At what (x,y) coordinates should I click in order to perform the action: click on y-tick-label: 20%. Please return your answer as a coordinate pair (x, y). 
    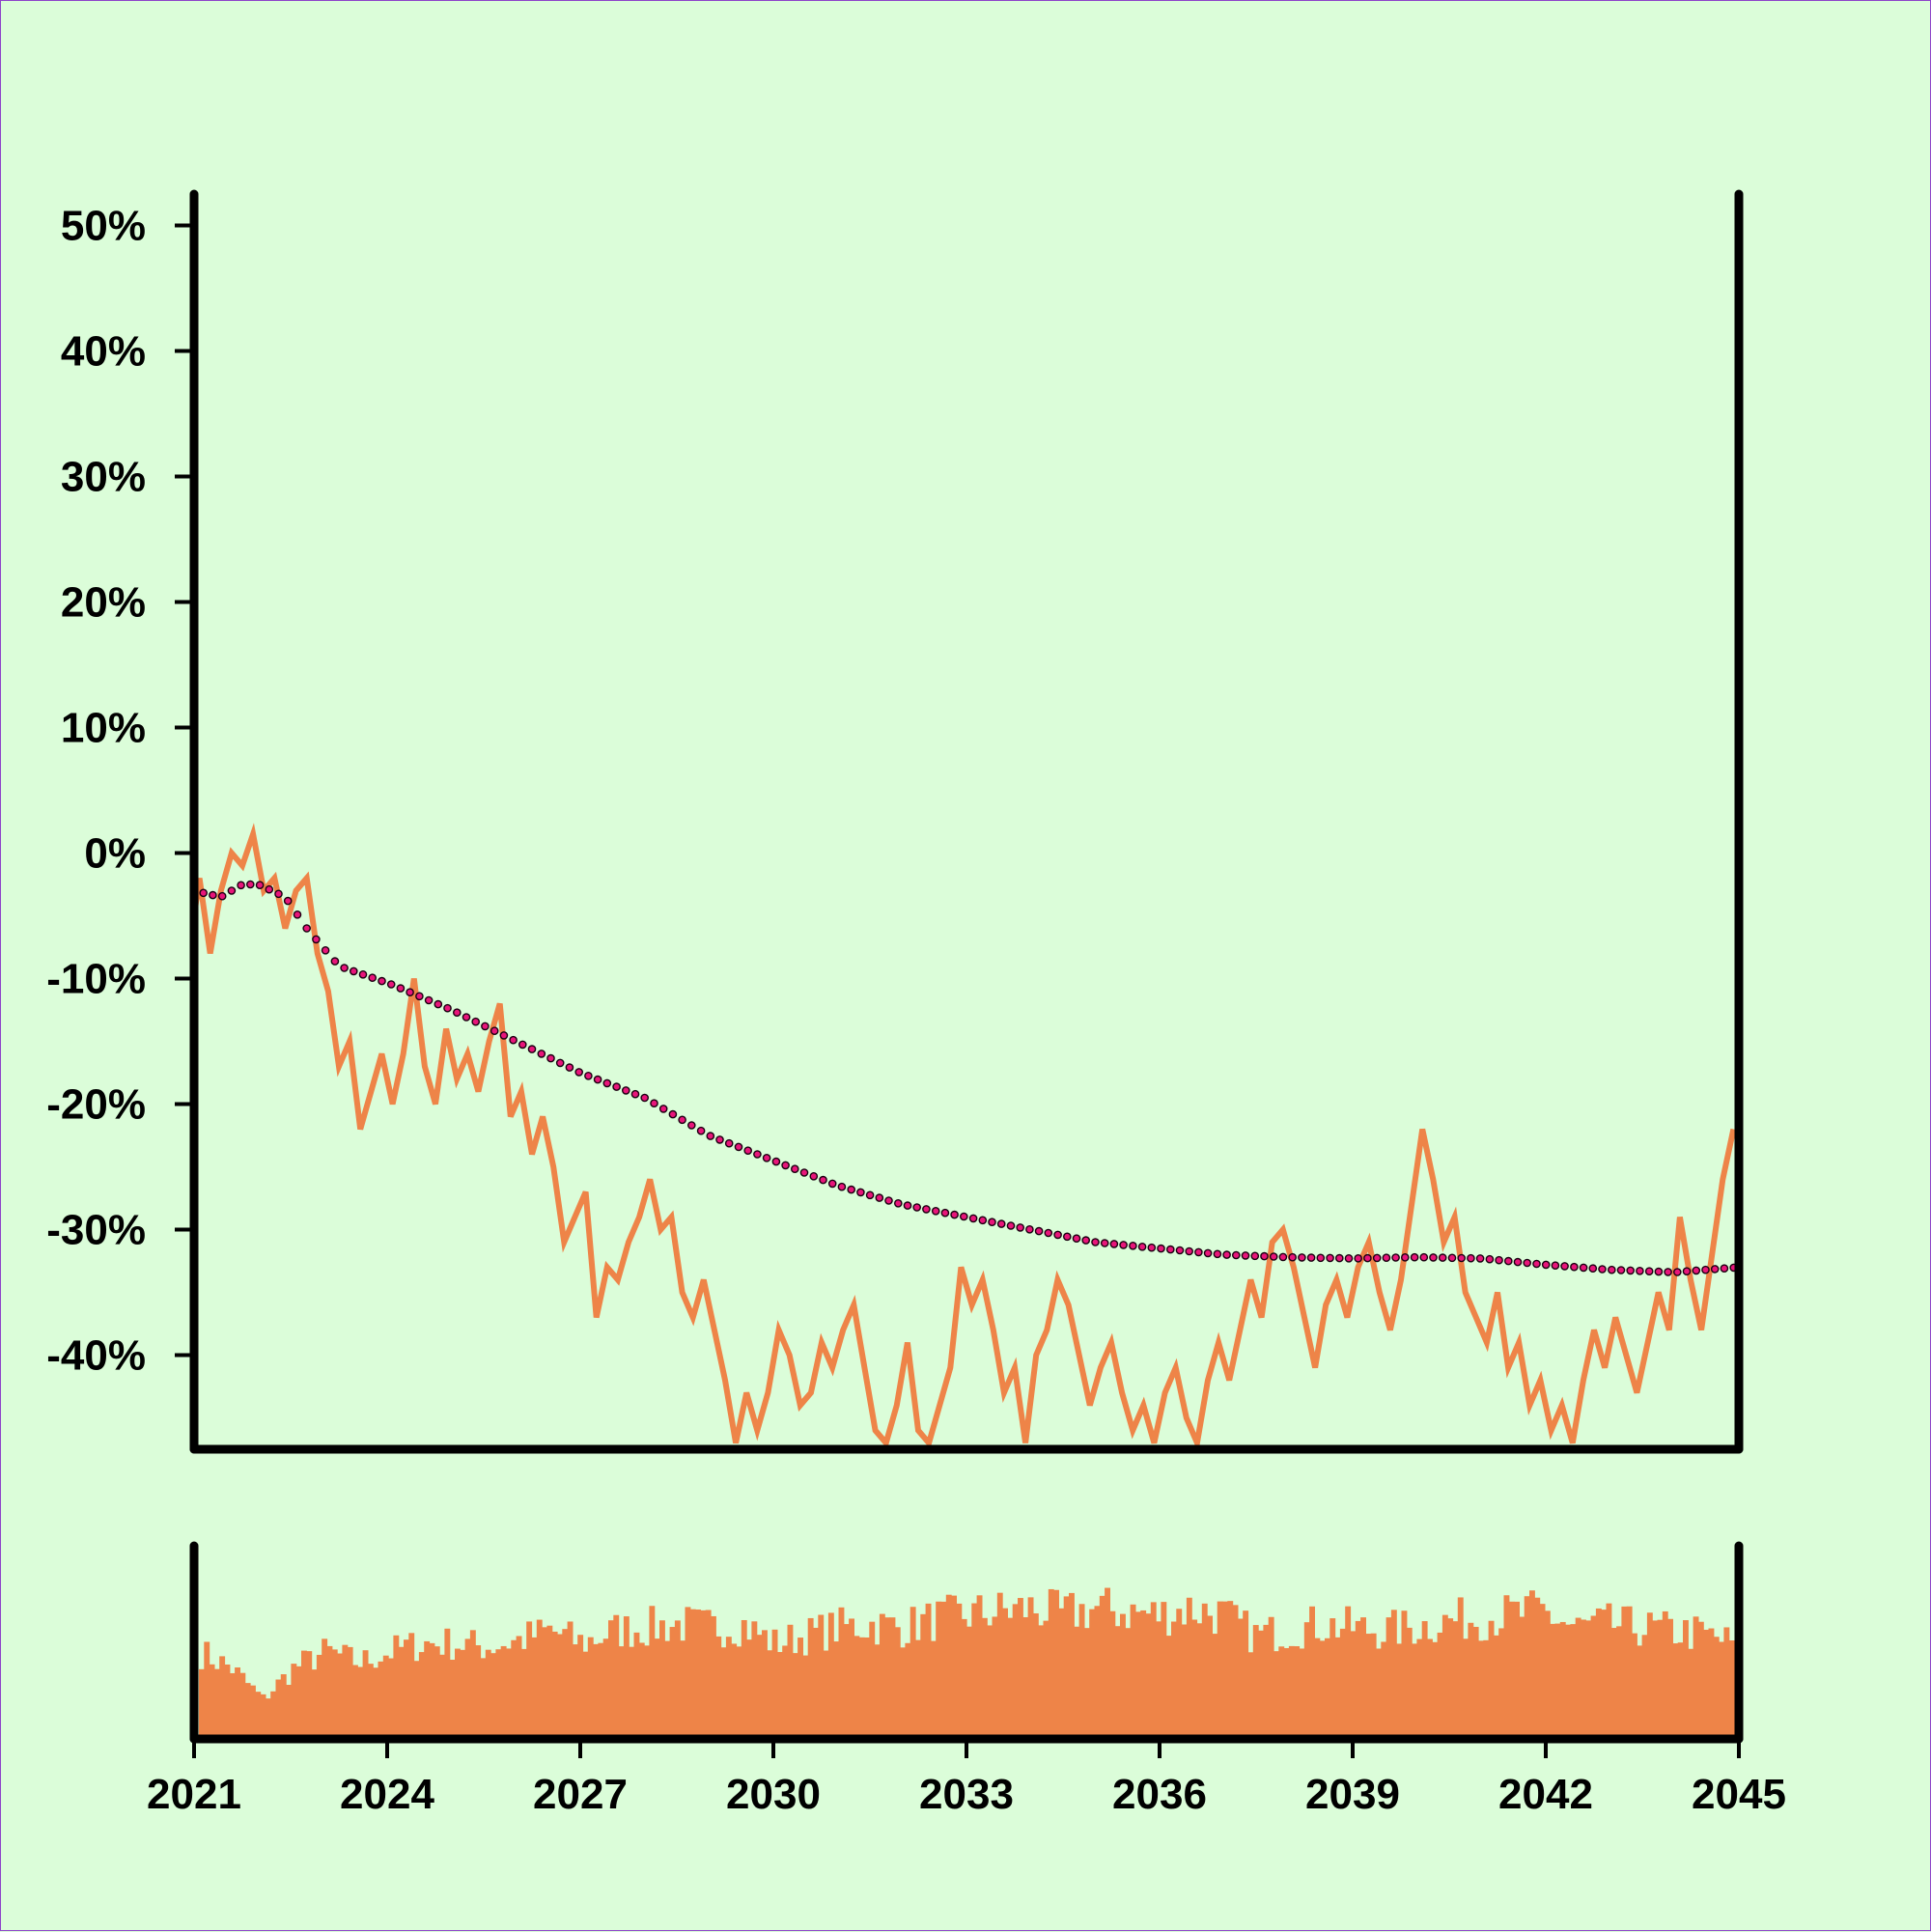
    Looking at the image, I should click on (103, 603).